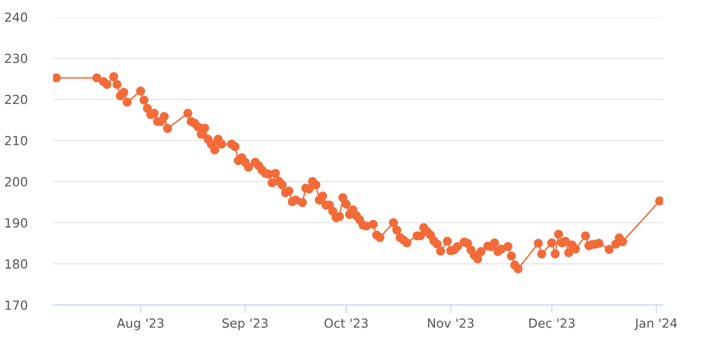 Image resolution: width=702 pixels, height=340 pixels. Describe the element at coordinates (16, 99) in the screenshot. I see `y-tick-label: 220` at that location.